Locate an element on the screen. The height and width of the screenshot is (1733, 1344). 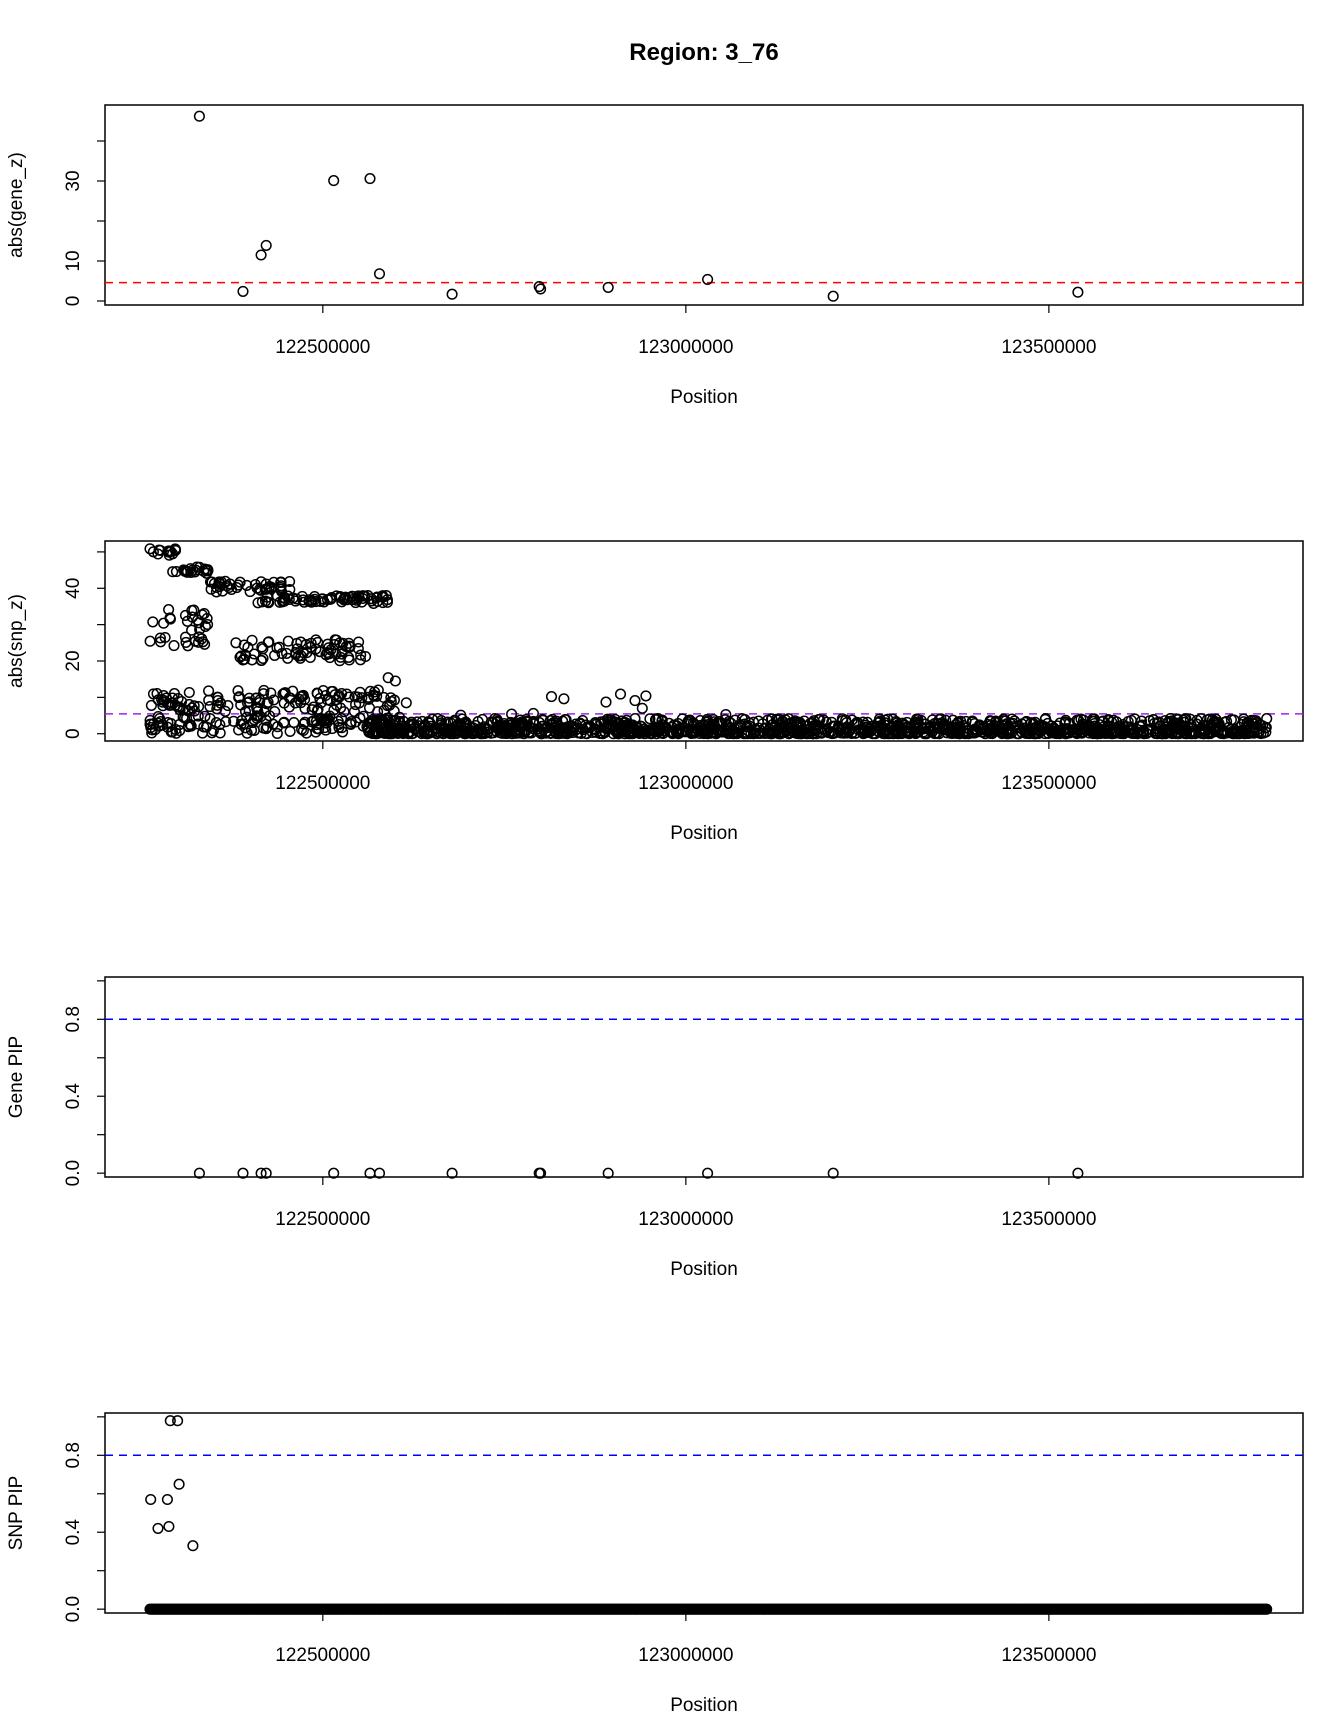
y-axis-title: abs(snp_z) is located at coordinates (16, 641).